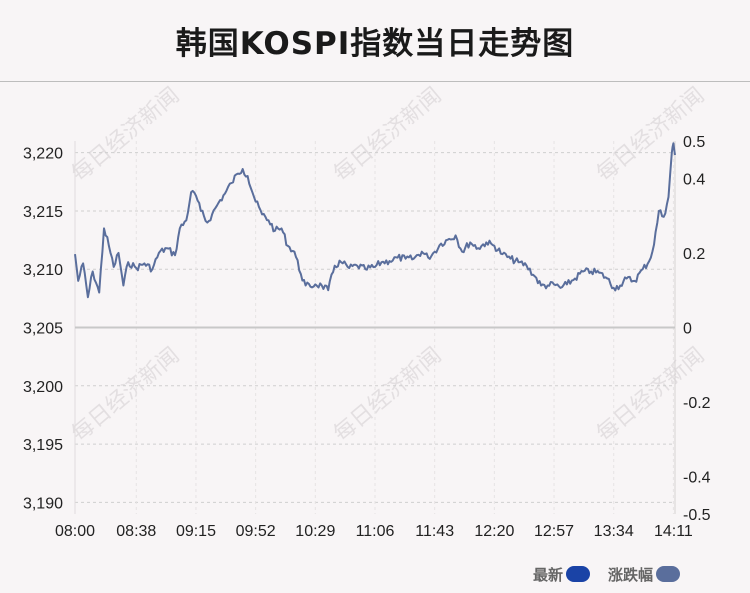 Image resolution: width=750 pixels, height=593 pixels. Describe the element at coordinates (631, 574) in the screenshot. I see `legend-label-change: 涨跌幅` at that location.